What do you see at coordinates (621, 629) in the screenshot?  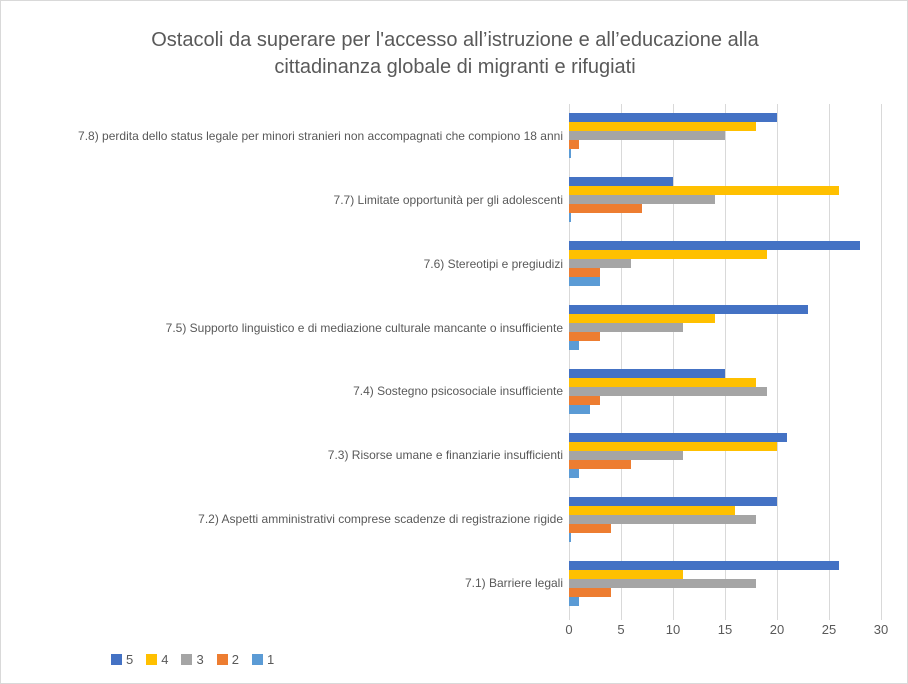 I see `x-axis-tick-label: 5` at bounding box center [621, 629].